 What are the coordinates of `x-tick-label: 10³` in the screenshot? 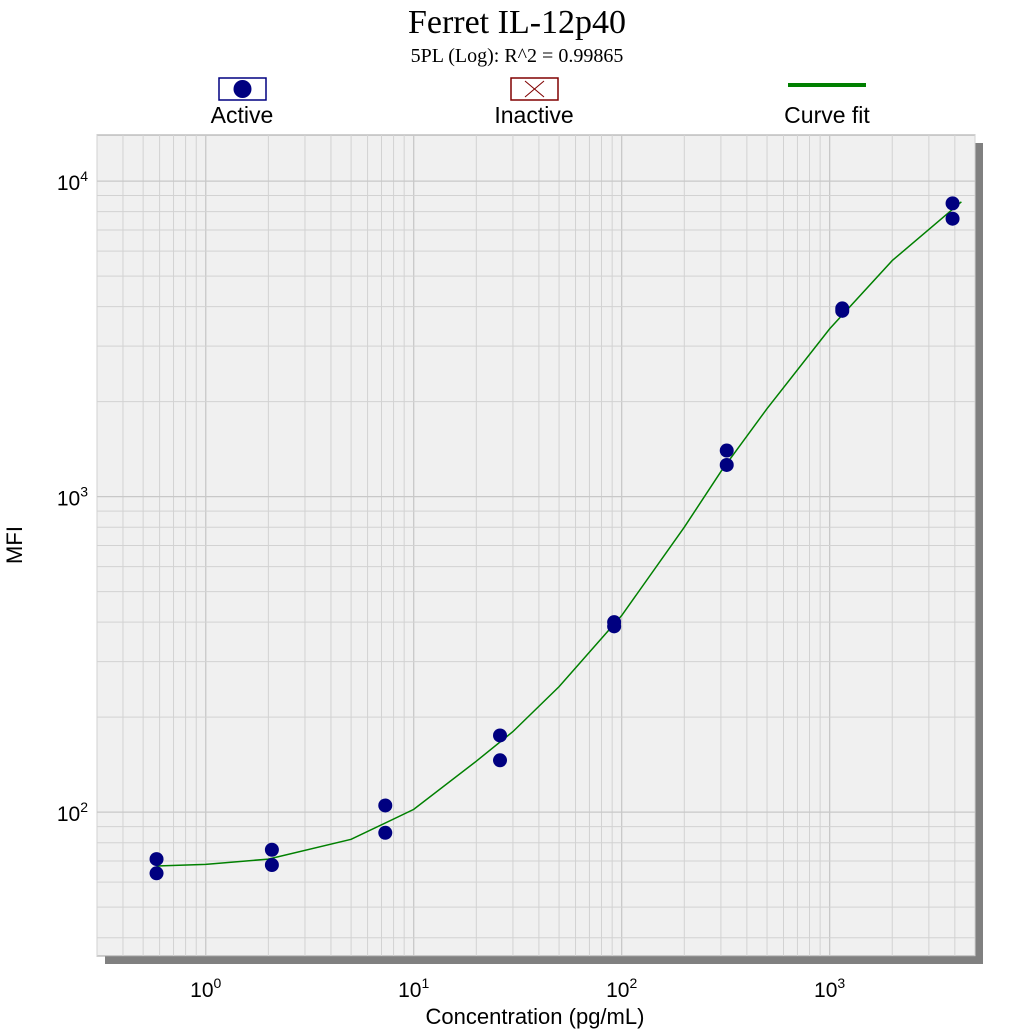 It's located at (829, 988).